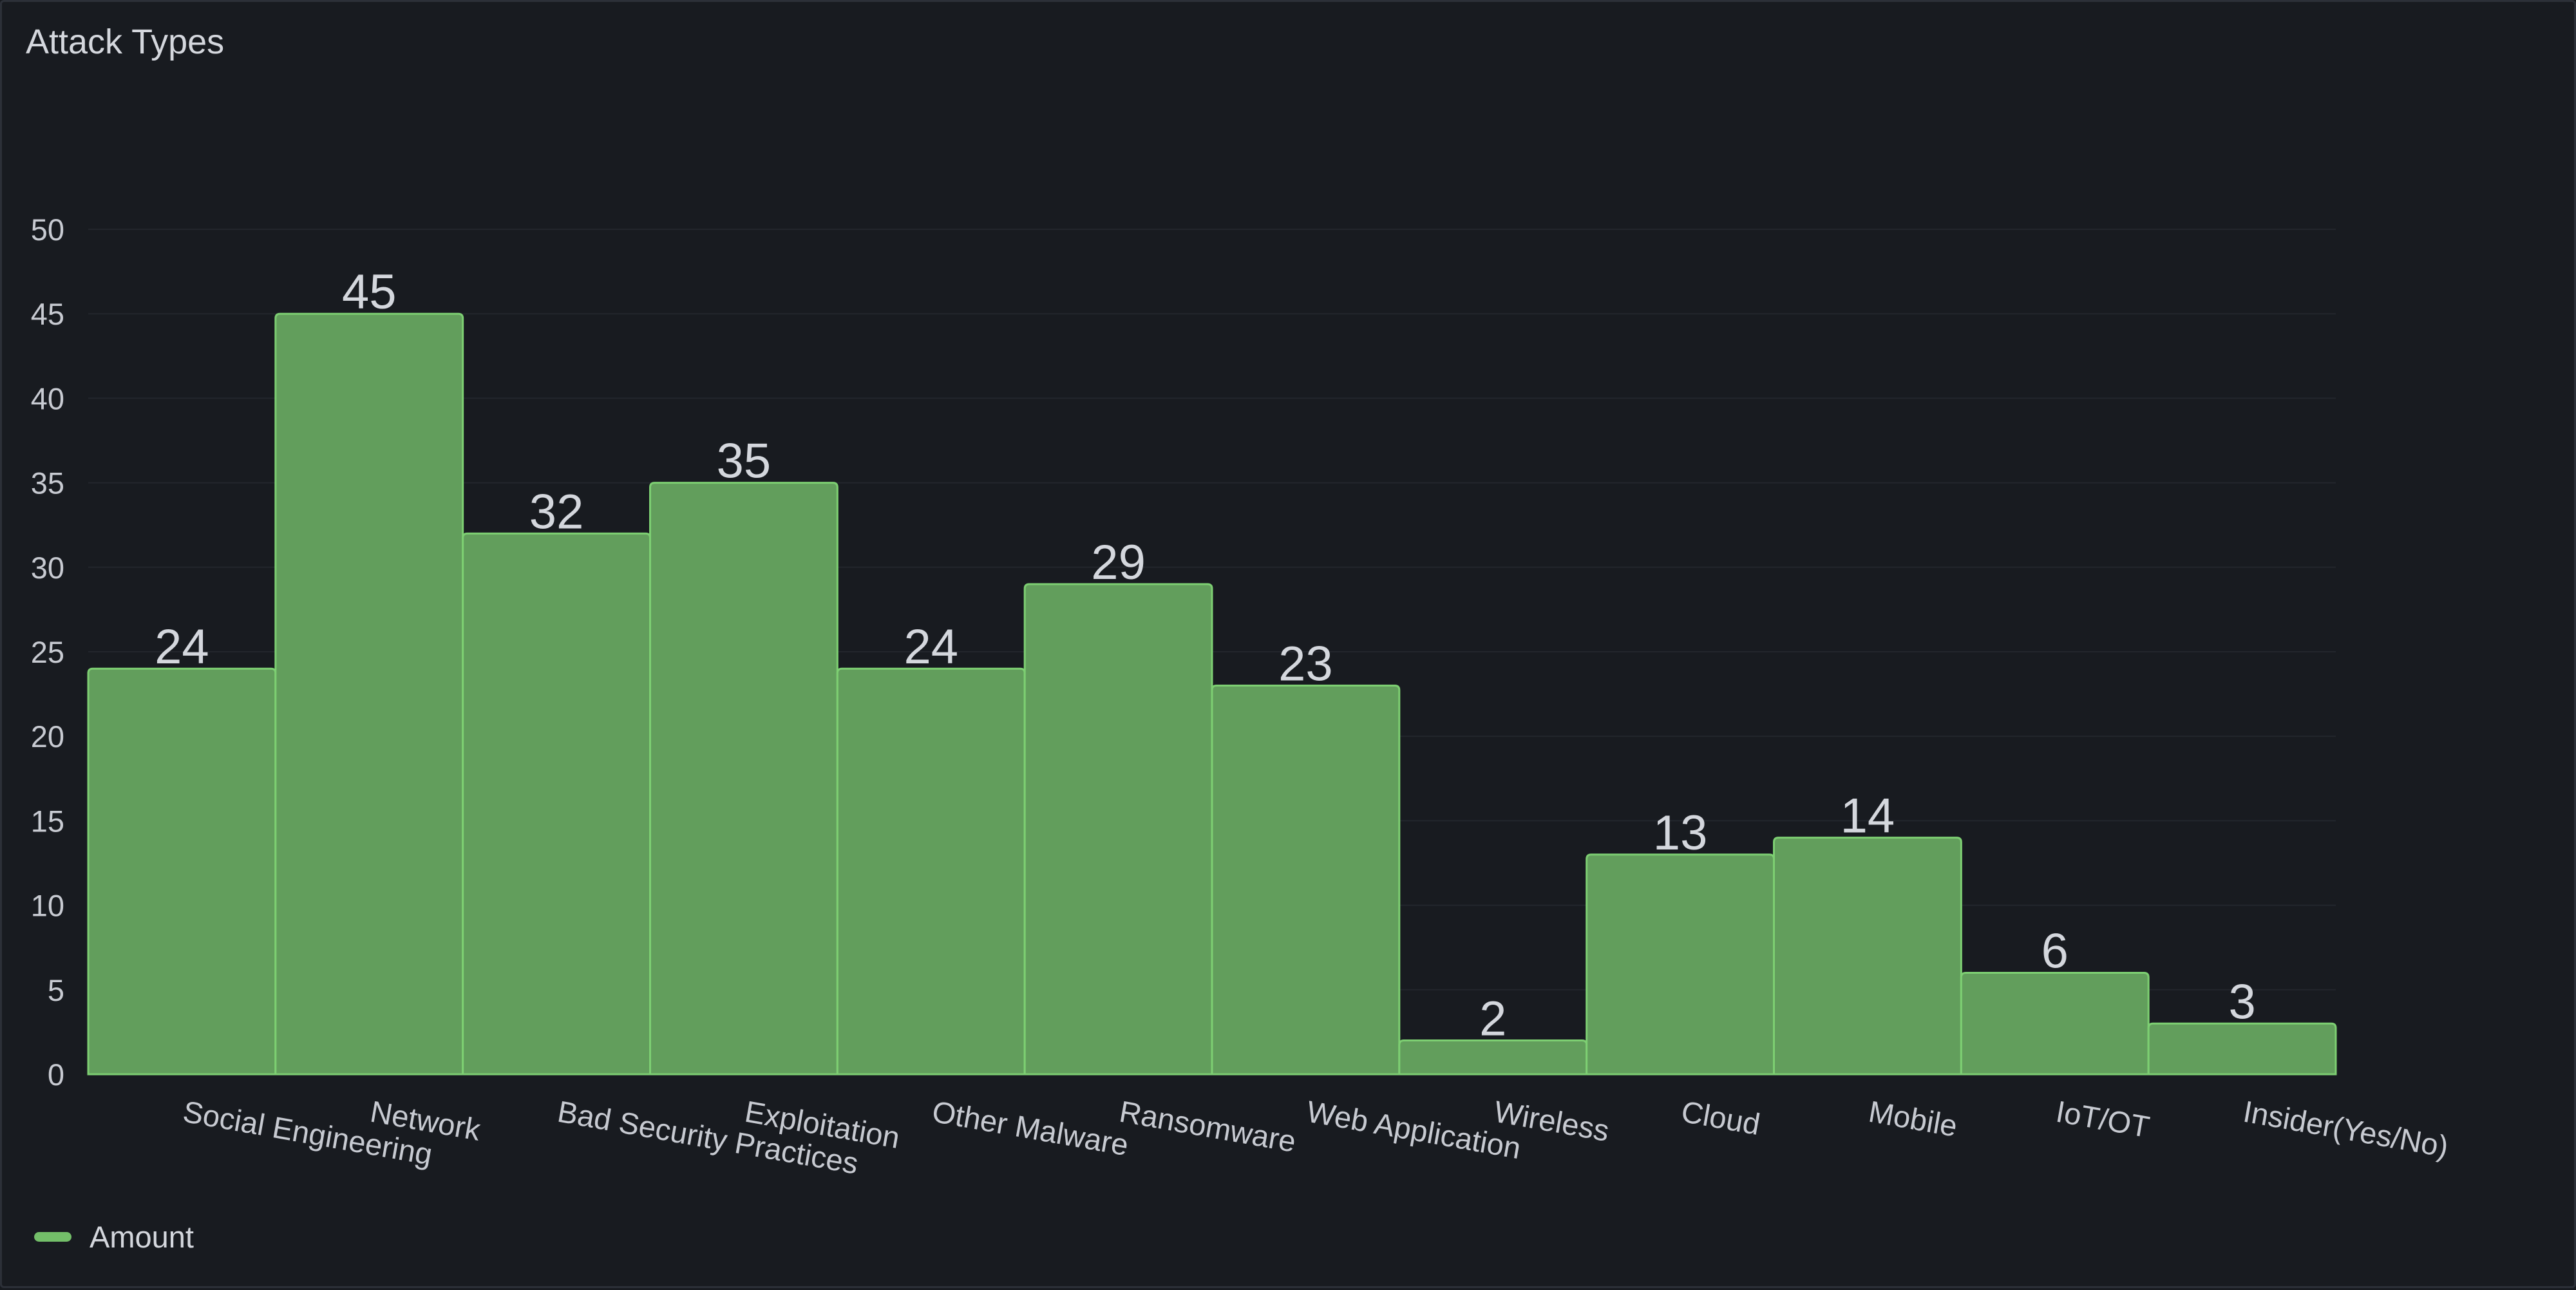 This screenshot has width=2576, height=1290. What do you see at coordinates (48, 568) in the screenshot?
I see `y-tick-label: 30` at bounding box center [48, 568].